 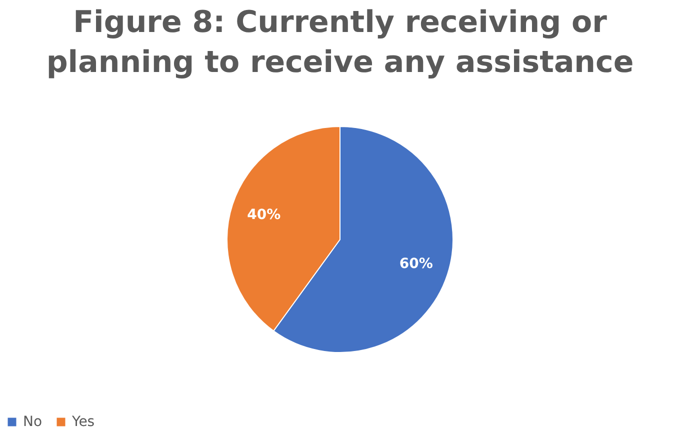 What do you see at coordinates (416, 264) in the screenshot?
I see `data-label: 60%` at bounding box center [416, 264].